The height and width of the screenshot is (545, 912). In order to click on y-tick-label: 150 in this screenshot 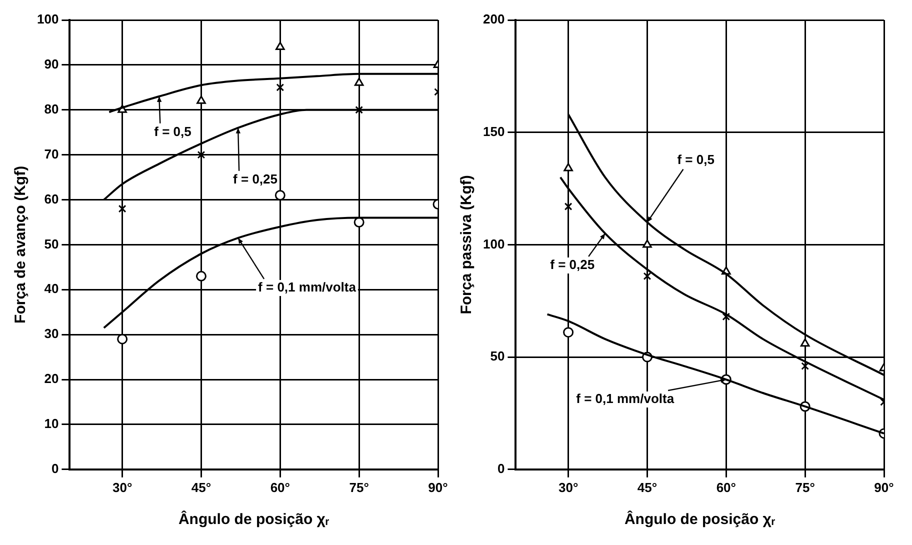, I will do `click(493, 131)`.